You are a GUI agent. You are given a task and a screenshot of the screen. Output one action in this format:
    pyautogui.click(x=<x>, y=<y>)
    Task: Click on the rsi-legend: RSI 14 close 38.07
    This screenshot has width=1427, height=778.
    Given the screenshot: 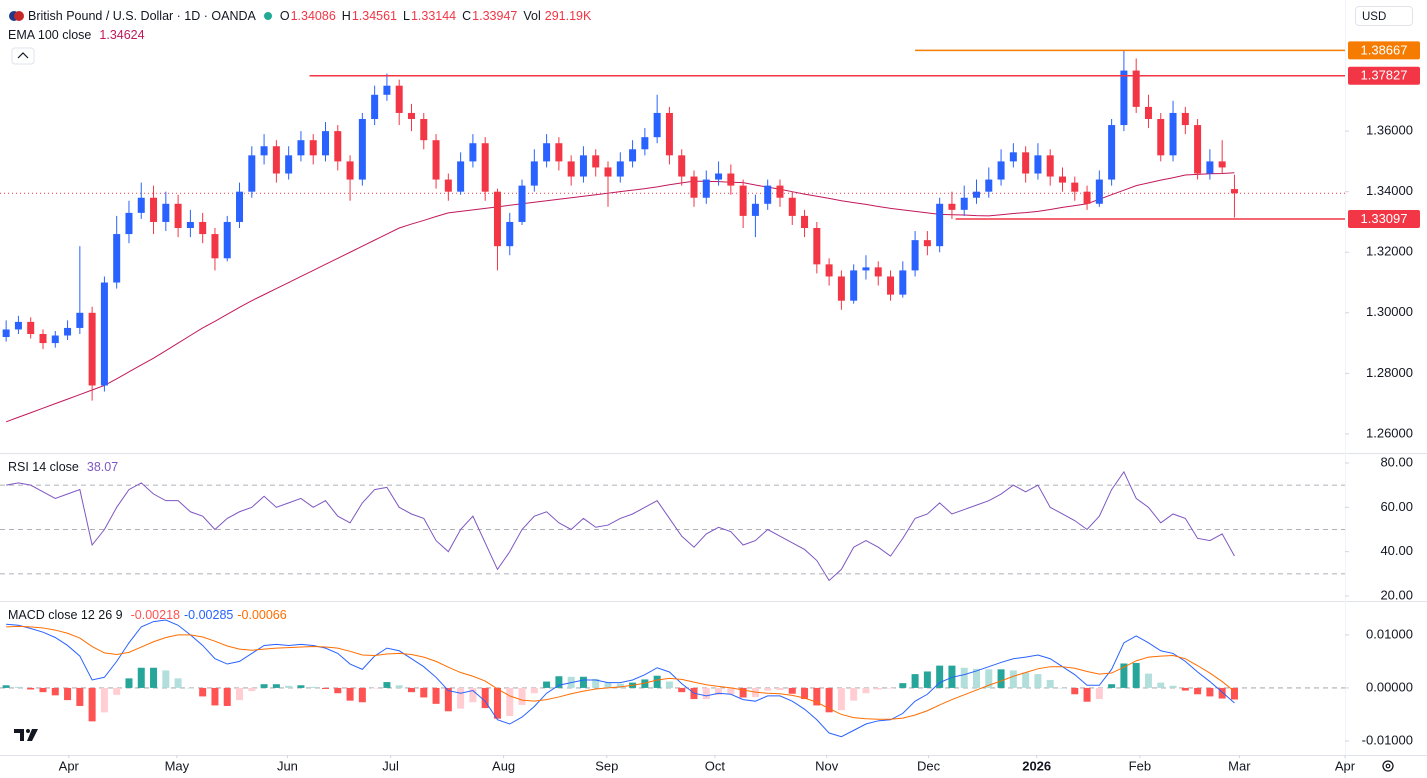 What is the action you would take?
    pyautogui.click(x=63, y=467)
    